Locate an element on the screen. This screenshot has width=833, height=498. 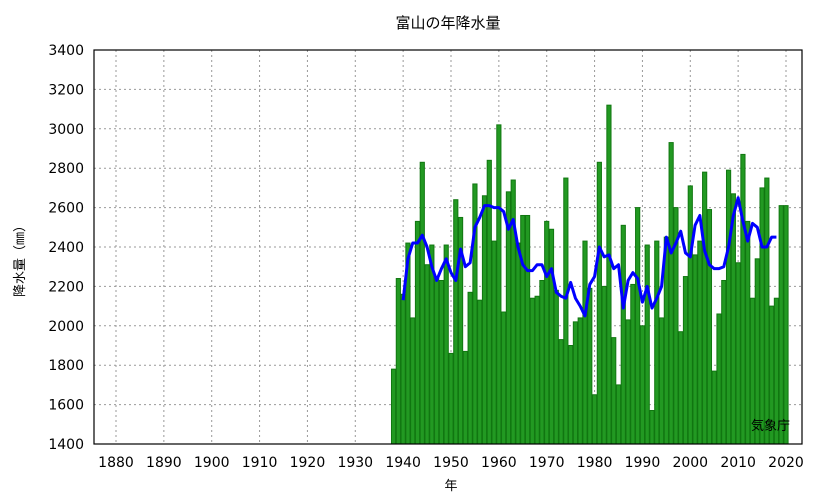
y-tick-label: 2600 is located at coordinates (66, 209).